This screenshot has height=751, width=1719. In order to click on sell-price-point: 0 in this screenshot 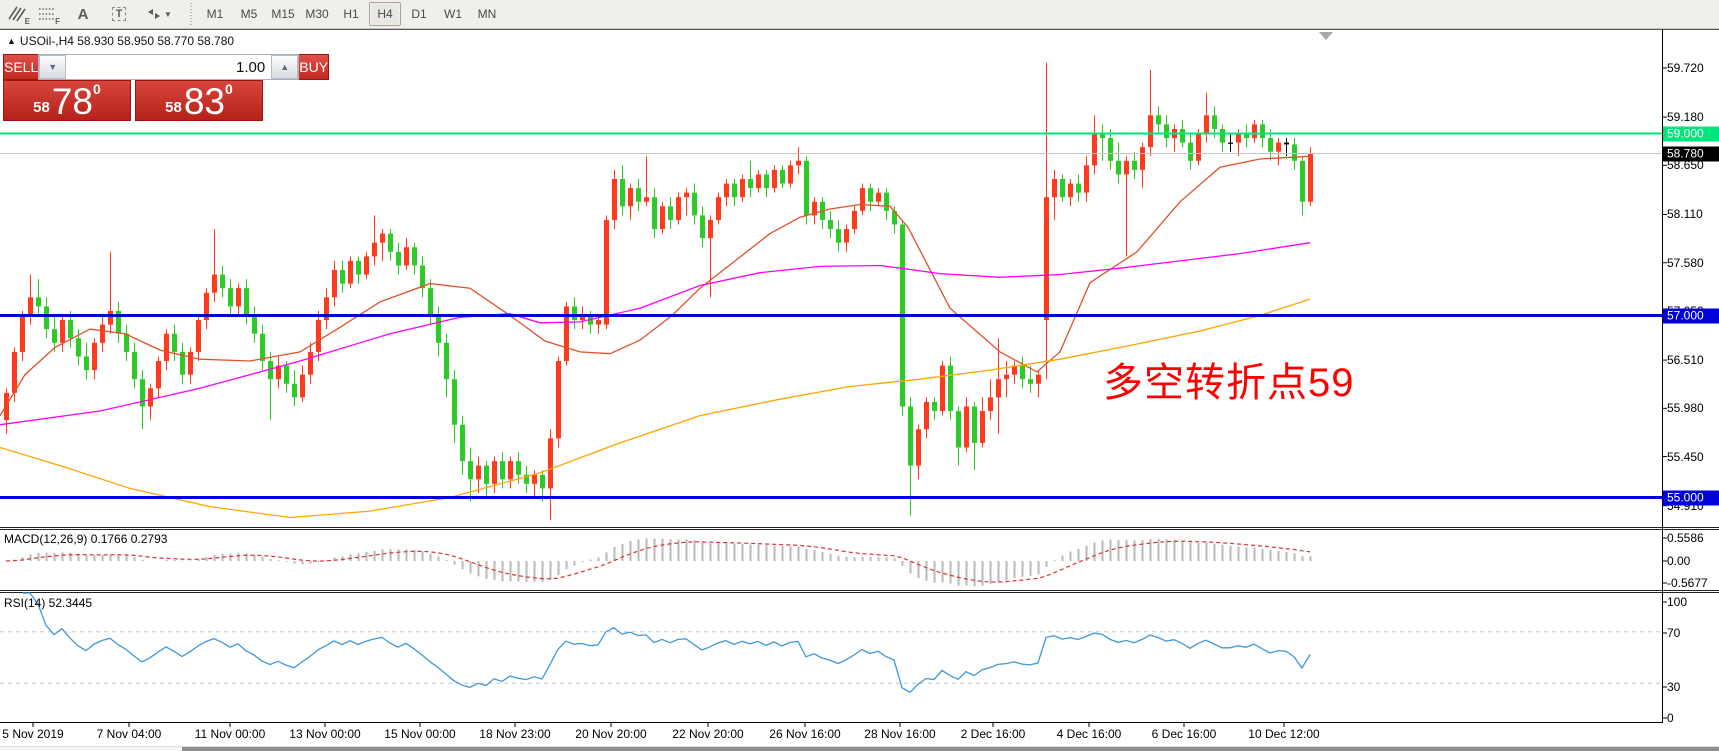, I will do `click(97, 89)`.